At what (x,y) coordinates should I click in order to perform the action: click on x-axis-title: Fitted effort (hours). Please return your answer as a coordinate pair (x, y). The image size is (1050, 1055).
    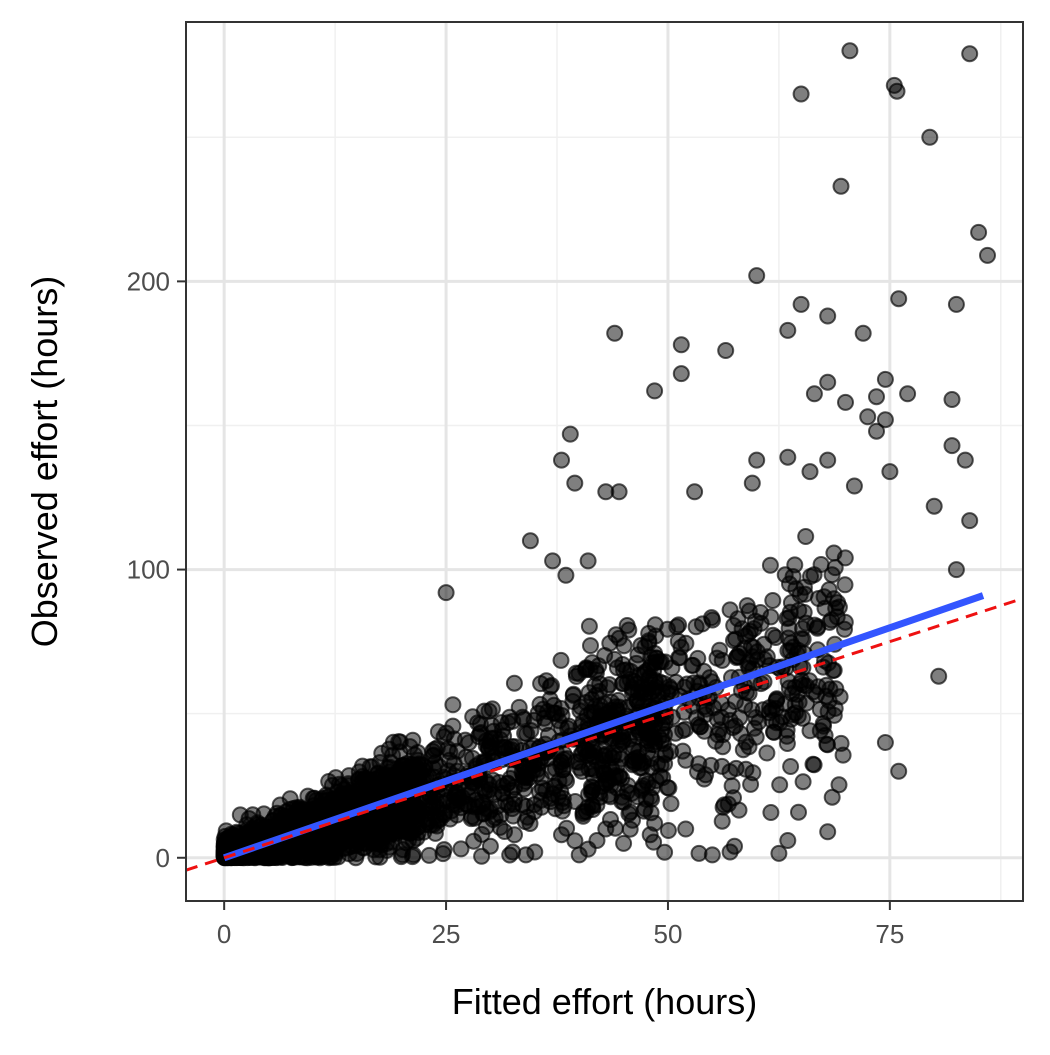
    Looking at the image, I should click on (604, 1001).